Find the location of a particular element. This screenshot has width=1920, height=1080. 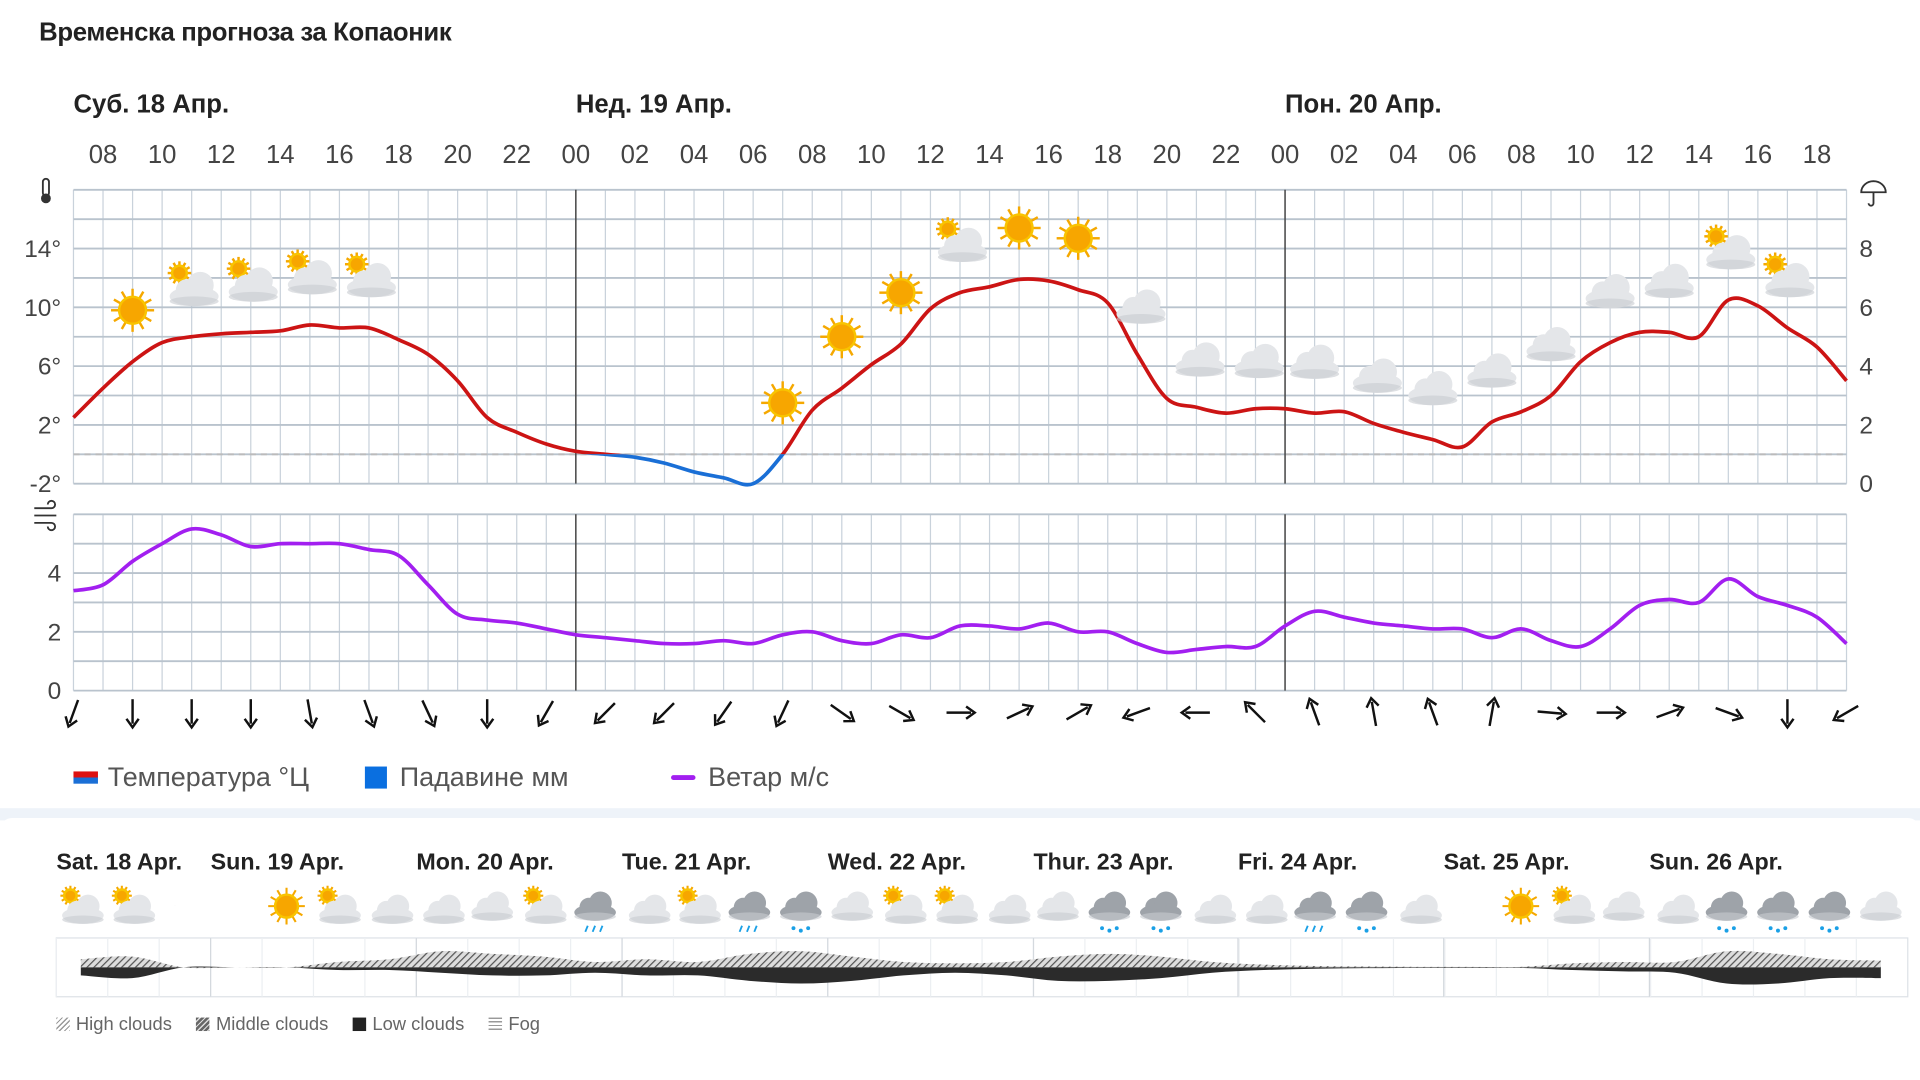

legend-temperature: Температура °Ц is located at coordinates (191, 778).